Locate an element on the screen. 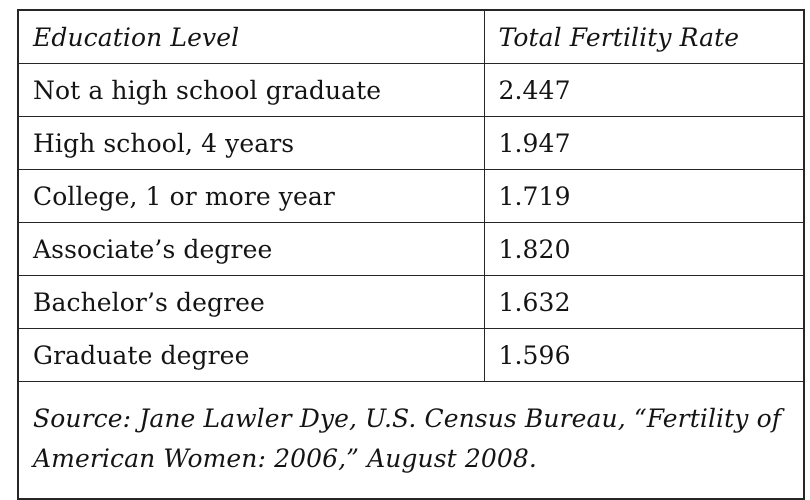  row-value-cell: 1.719 is located at coordinates (644, 196).